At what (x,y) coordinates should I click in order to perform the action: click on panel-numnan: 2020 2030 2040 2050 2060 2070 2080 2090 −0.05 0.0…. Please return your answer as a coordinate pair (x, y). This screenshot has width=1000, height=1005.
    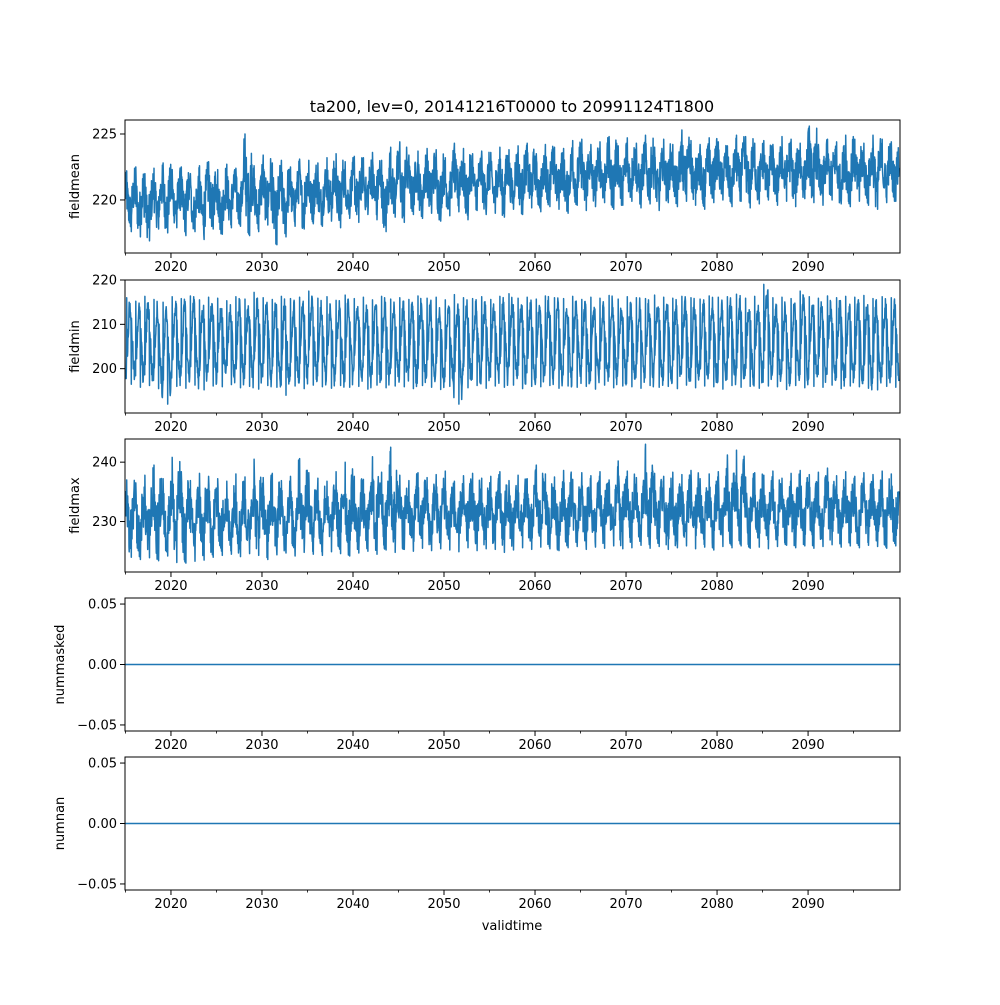
    Looking at the image, I should click on (477, 834).